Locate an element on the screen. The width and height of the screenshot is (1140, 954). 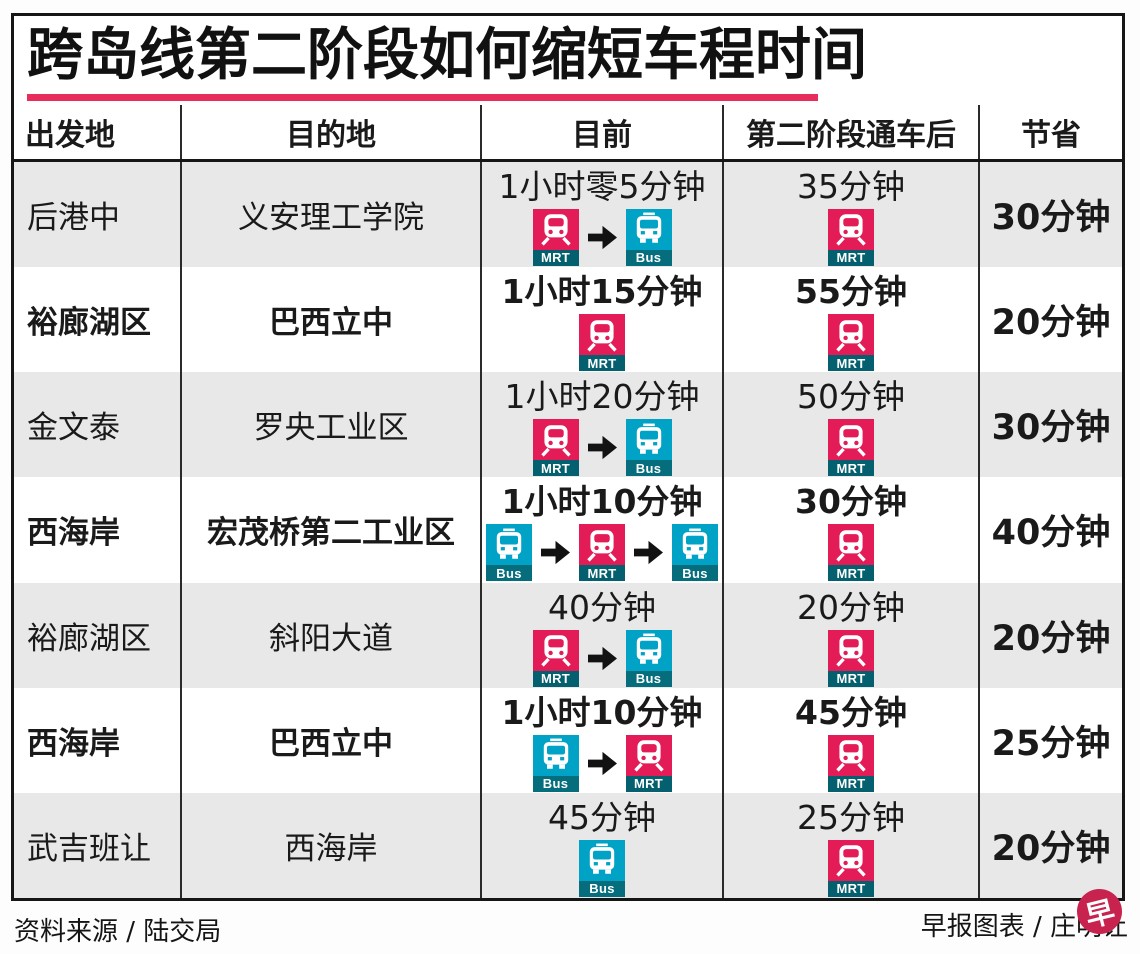
title-underline is located at coordinates (422, 97).